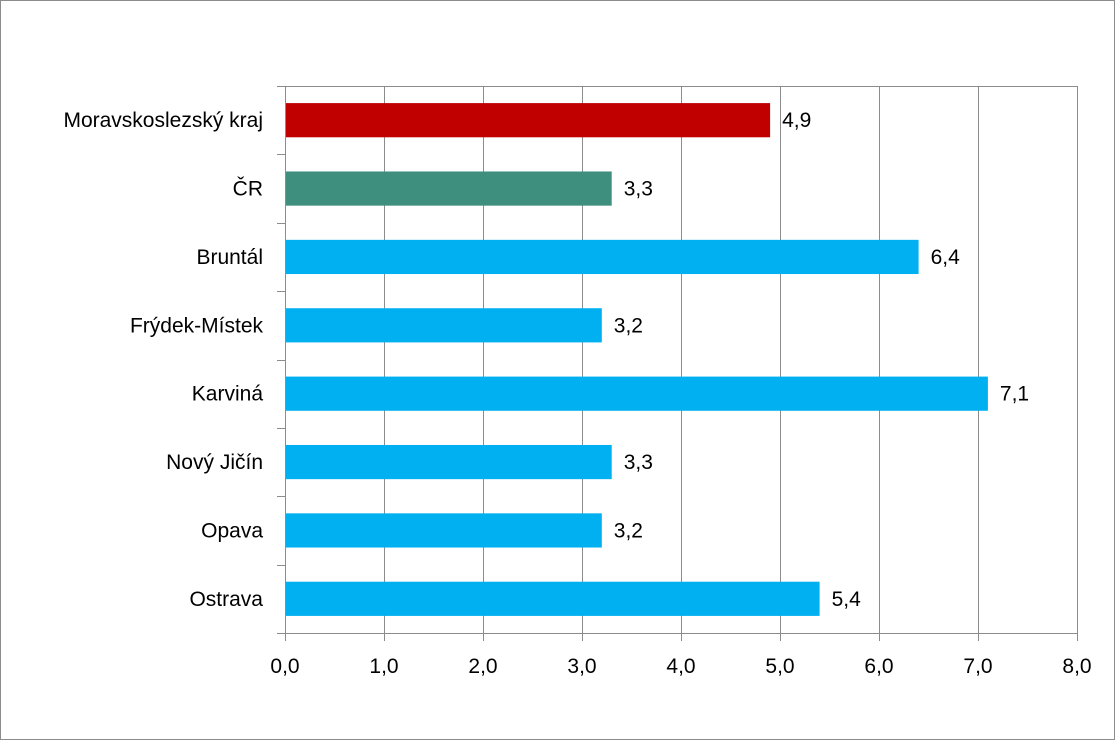  What do you see at coordinates (163, 120) in the screenshot?
I see `category-label-0: Moravskoslezský kraj` at bounding box center [163, 120].